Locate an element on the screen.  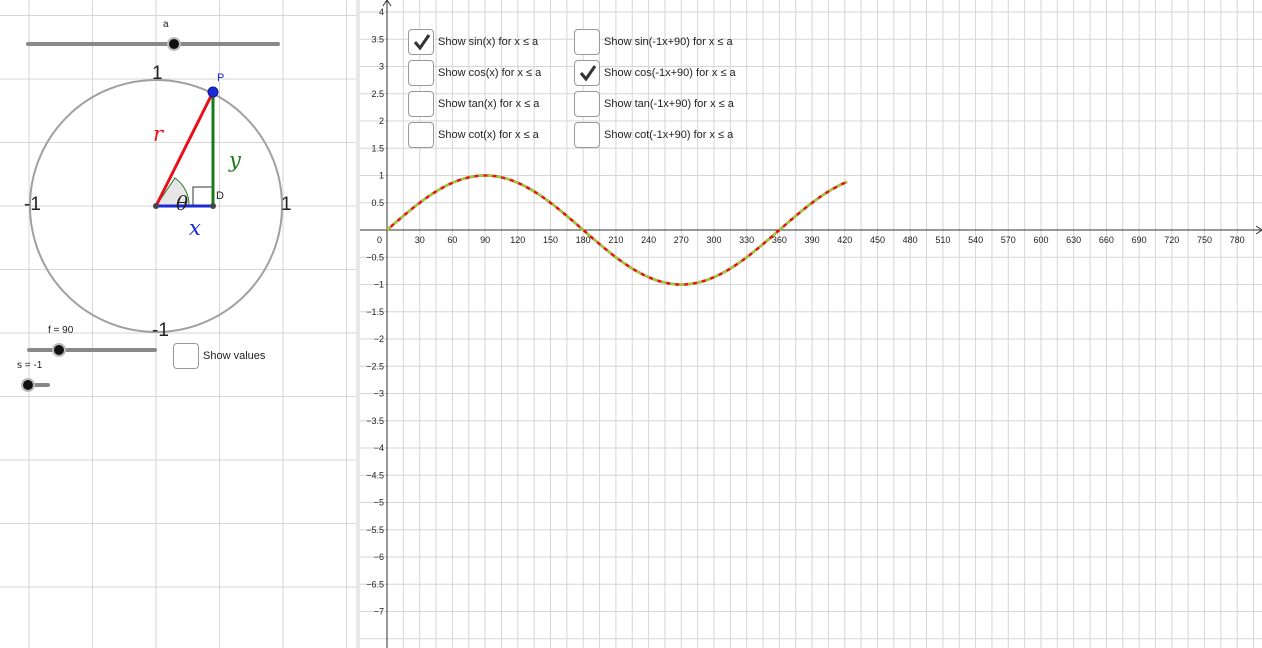
x-tick-label: 780 is located at coordinates (1237, 240).